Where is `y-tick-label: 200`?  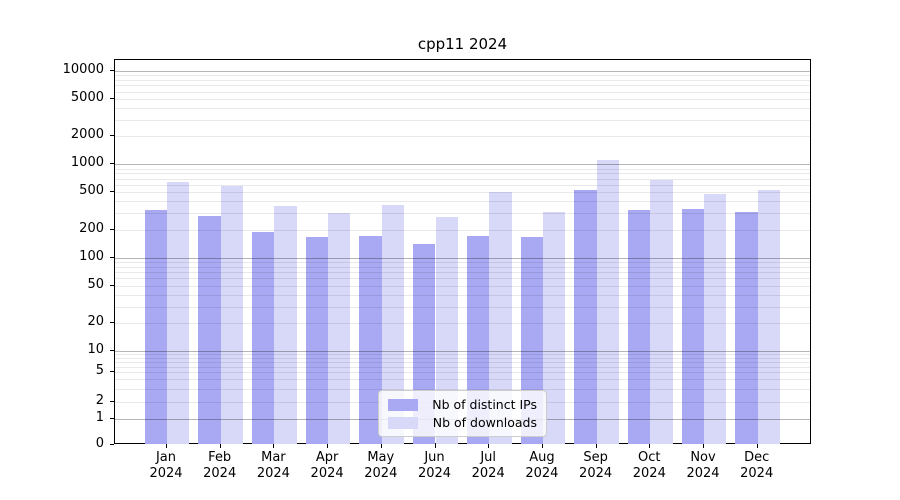 y-tick-label: 200 is located at coordinates (91, 228).